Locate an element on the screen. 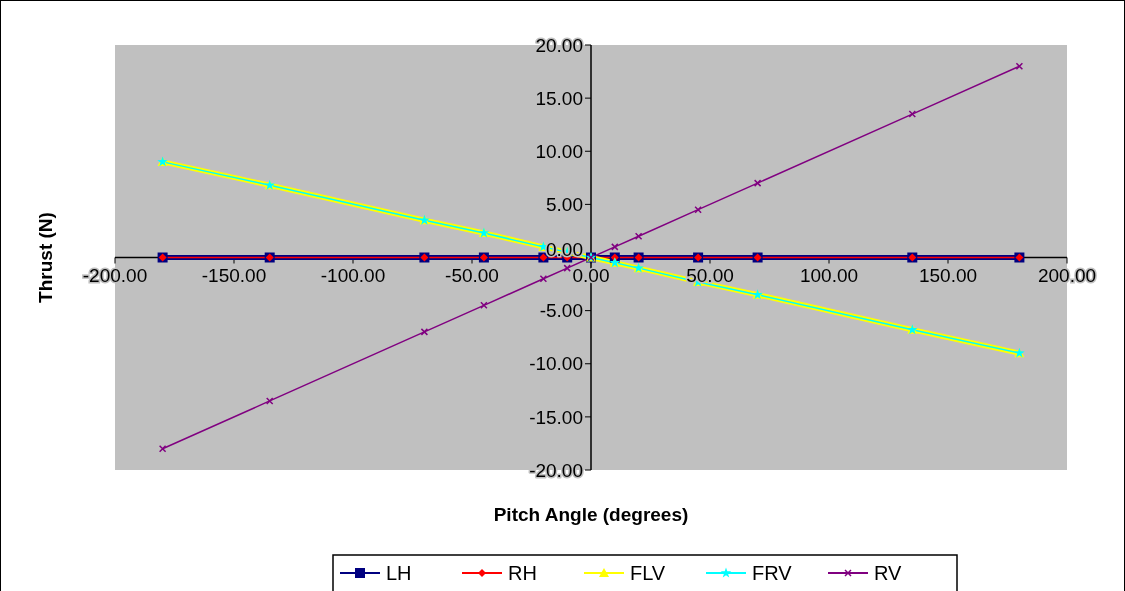 This screenshot has height=591, width=1125. x-axis-title: Pitch Angle (degrees) is located at coordinates (591, 514).